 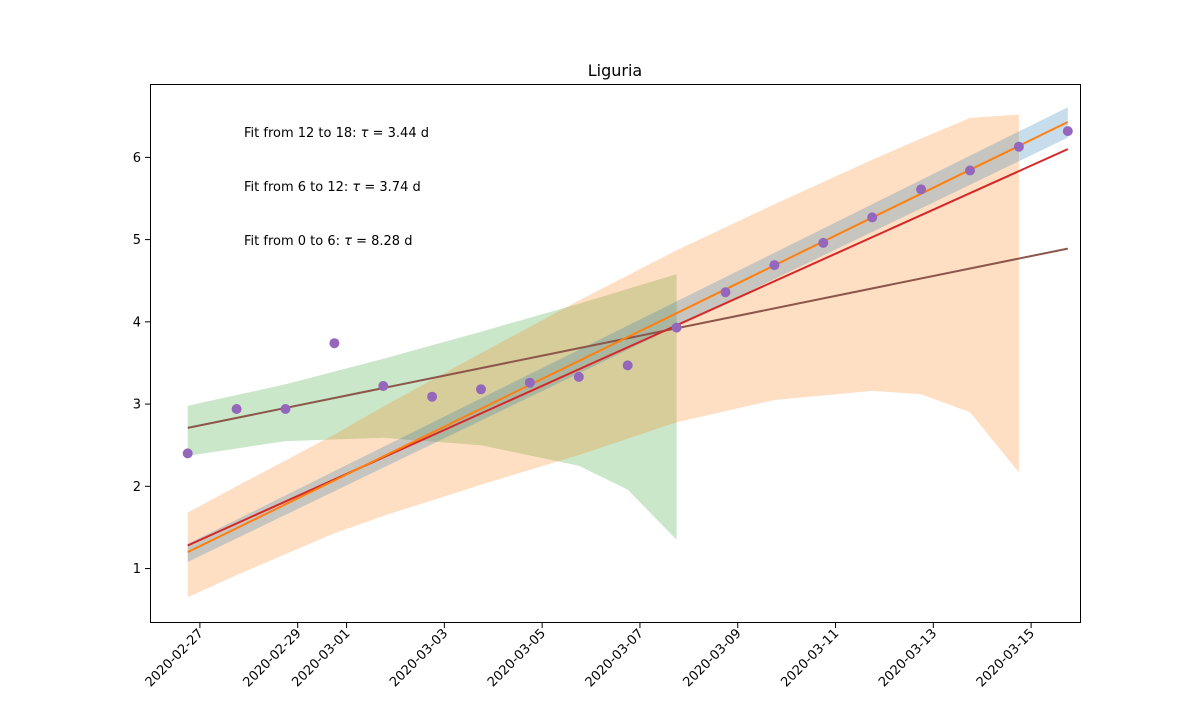 I want to click on fit-annotation-prefix: Fit from 6 to 12:, so click(x=298, y=187).